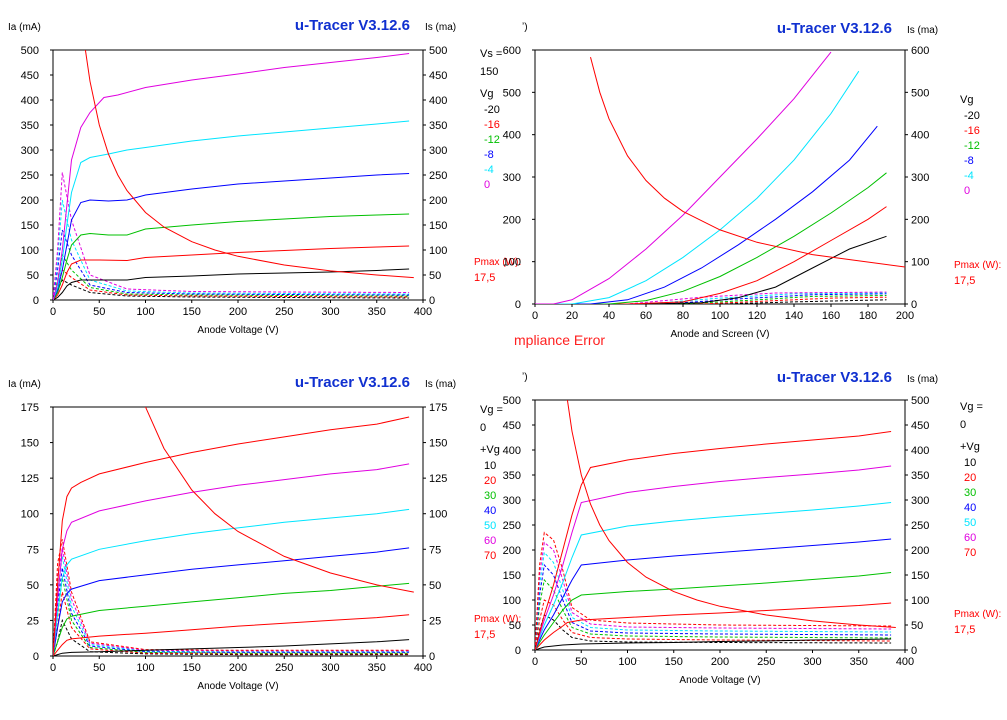 Image resolution: width=1007 pixels, height=720 pixels. What do you see at coordinates (486, 94) in the screenshot?
I see `legend-title: Vg` at bounding box center [486, 94].